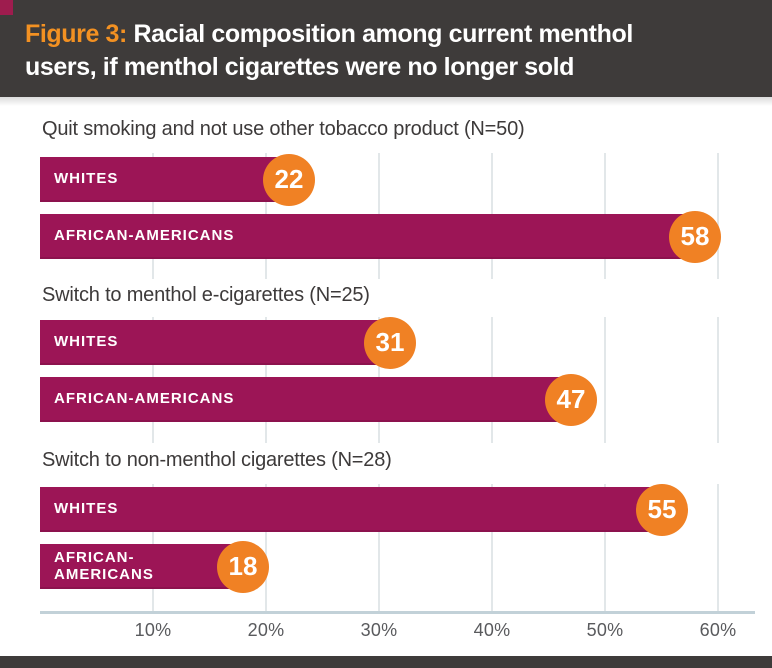 Image resolution: width=772 pixels, height=668 pixels. Describe the element at coordinates (386, 101) in the screenshot. I see `header-shadow` at that location.